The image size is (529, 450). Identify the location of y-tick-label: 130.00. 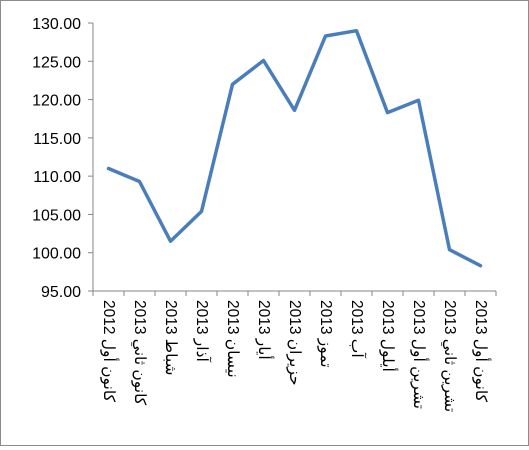
(56, 24).